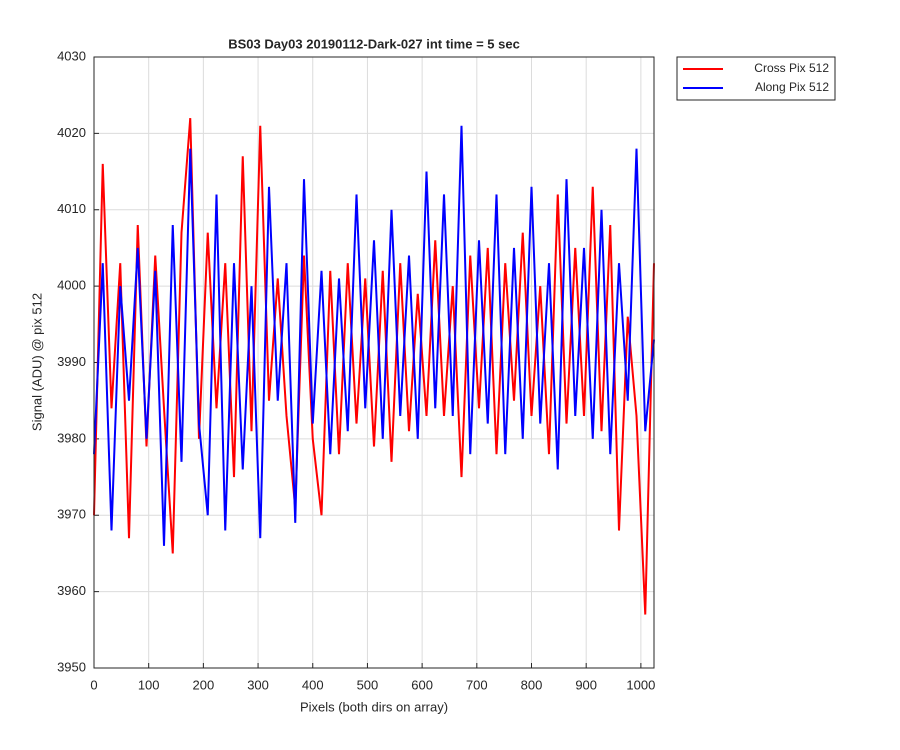 The width and height of the screenshot is (900, 750). What do you see at coordinates (71, 208) in the screenshot?
I see `y-tick-label: 4010` at bounding box center [71, 208].